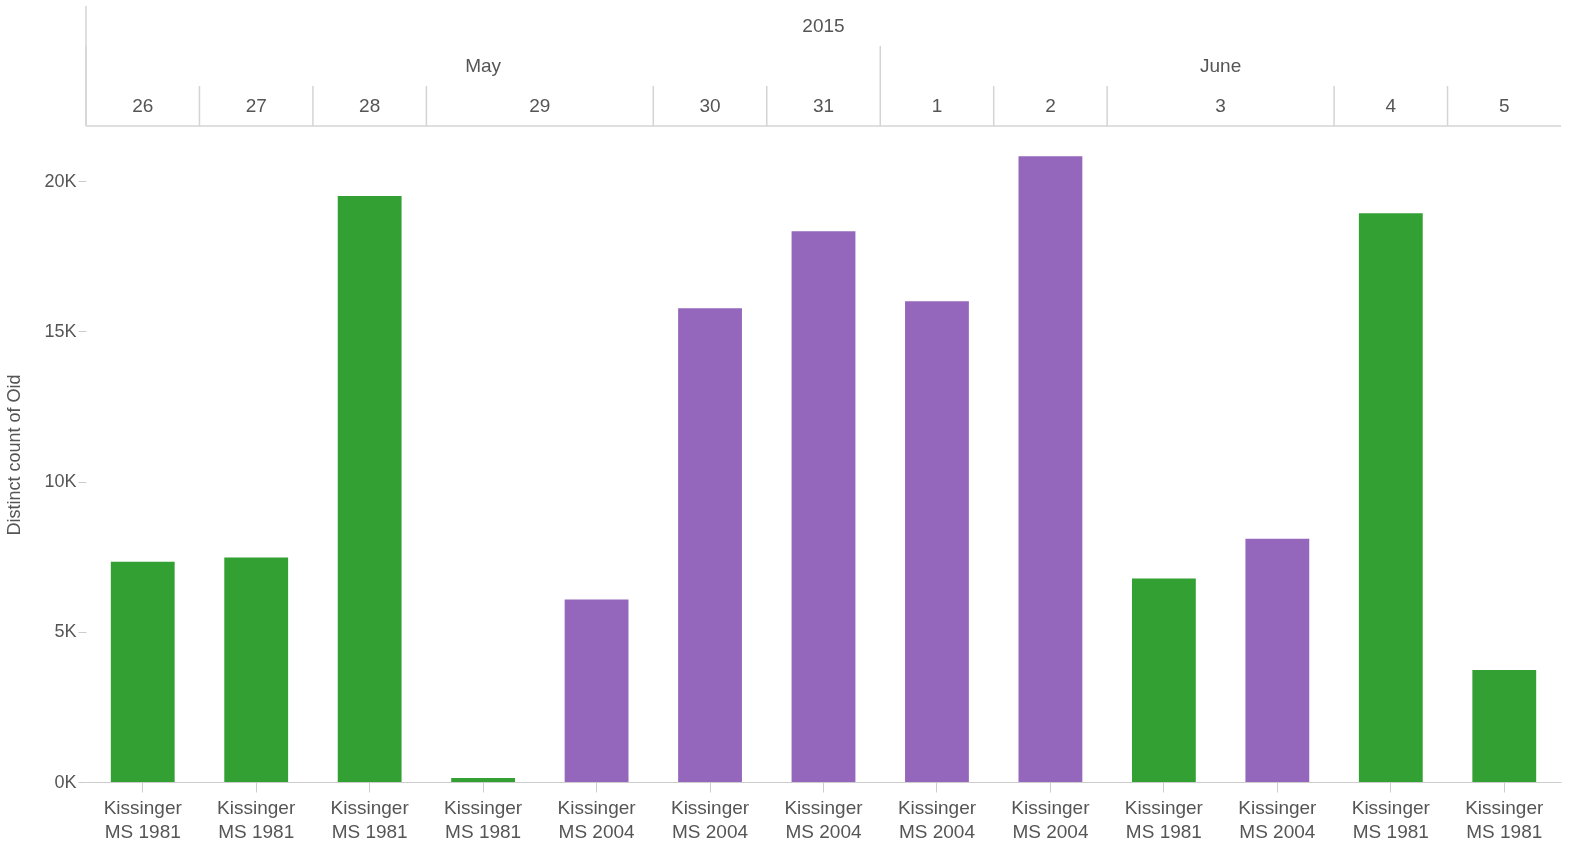 This screenshot has height=855, width=1576. What do you see at coordinates (143, 105) in the screenshot?
I see `text: 26` at bounding box center [143, 105].